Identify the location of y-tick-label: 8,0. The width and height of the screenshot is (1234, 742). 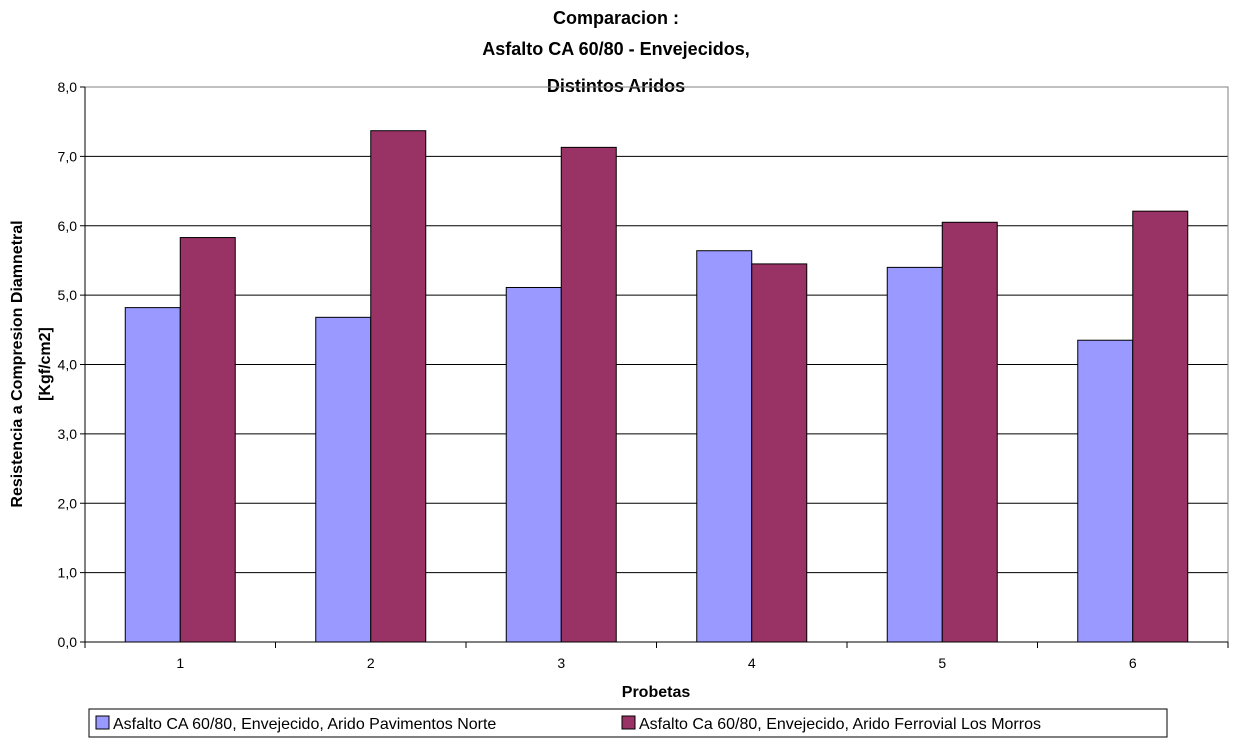
(68, 87).